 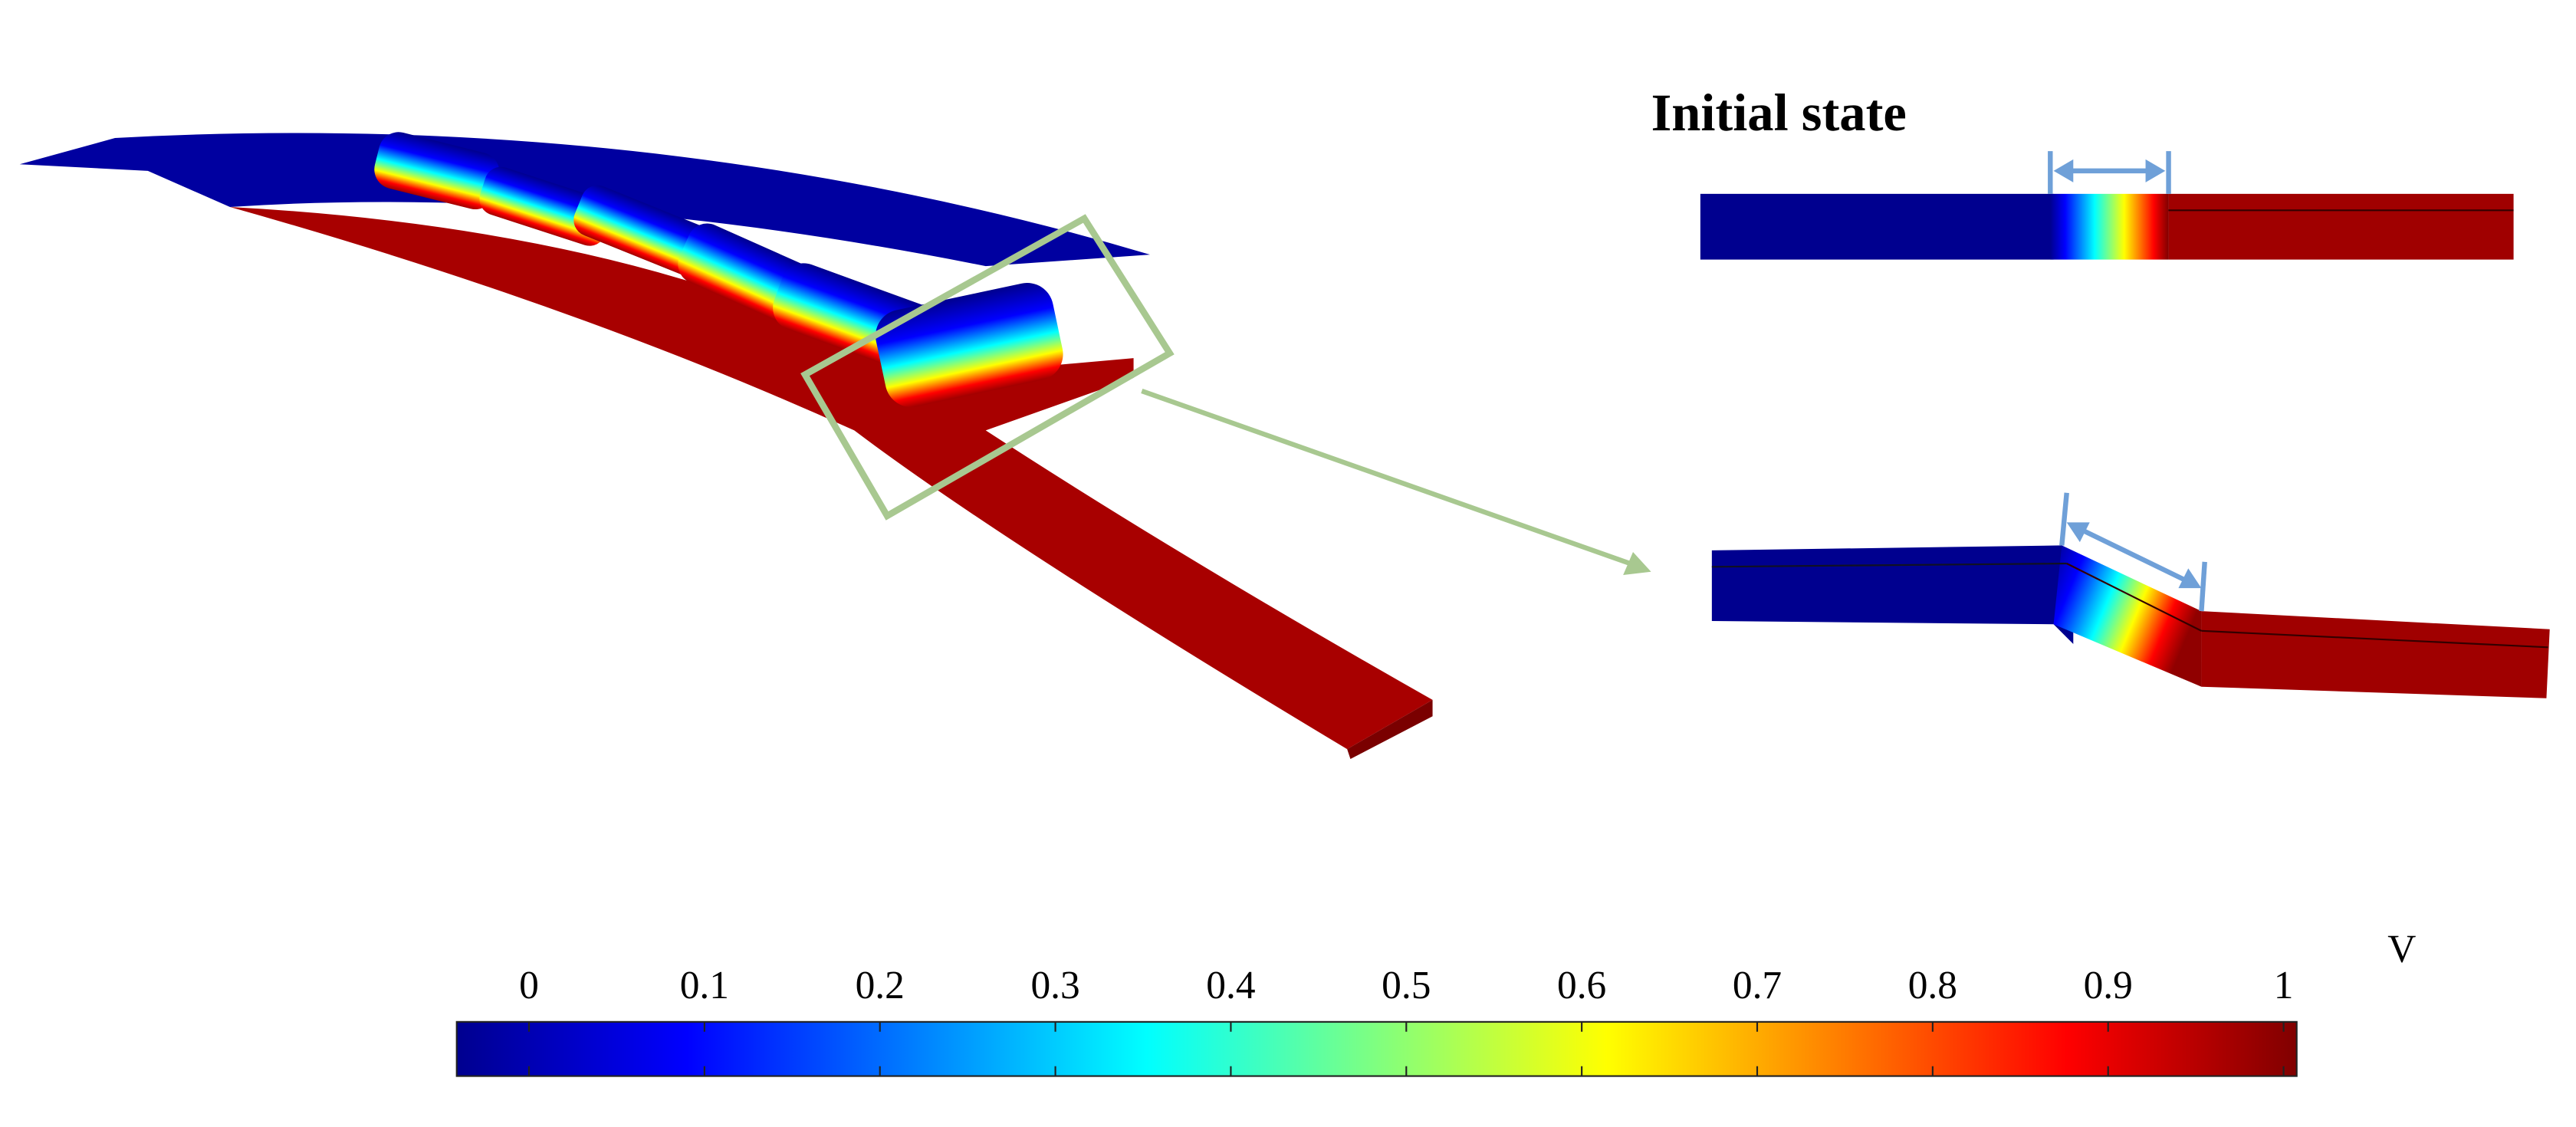 What do you see at coordinates (1435, 1003) in the screenshot?
I see `colorbar: V 0 0.1 0.2 0.3 0.4 0.5 0.6 0.7 0.8 0.9 1` at bounding box center [1435, 1003].